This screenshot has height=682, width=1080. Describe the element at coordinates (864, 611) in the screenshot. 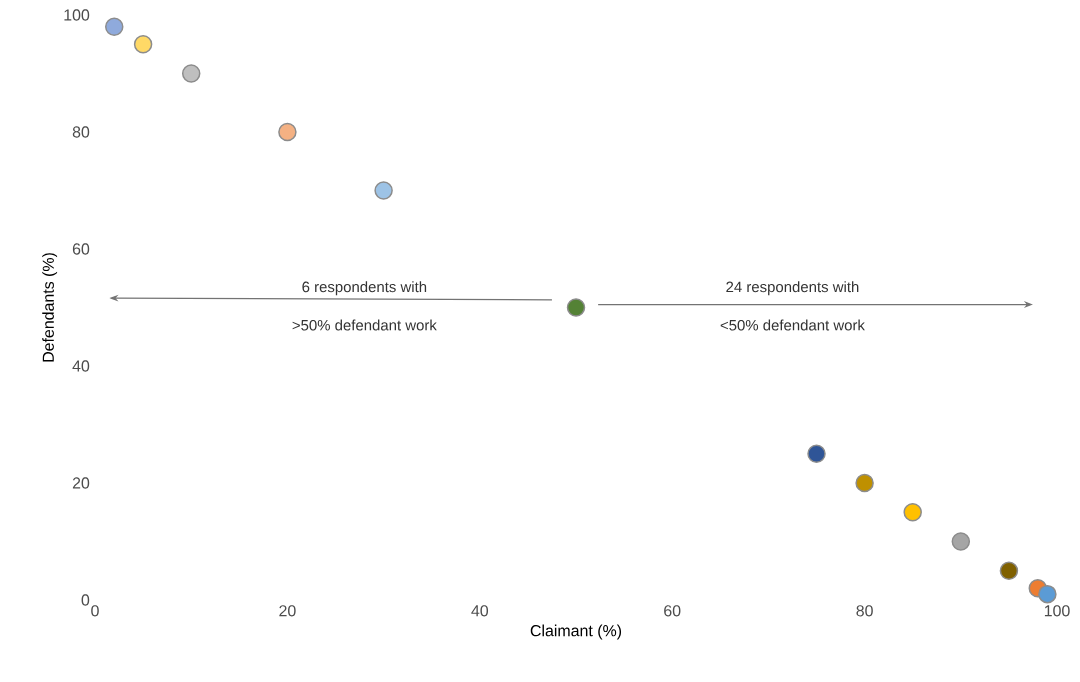

I see `x-tick-label: 80` at that location.